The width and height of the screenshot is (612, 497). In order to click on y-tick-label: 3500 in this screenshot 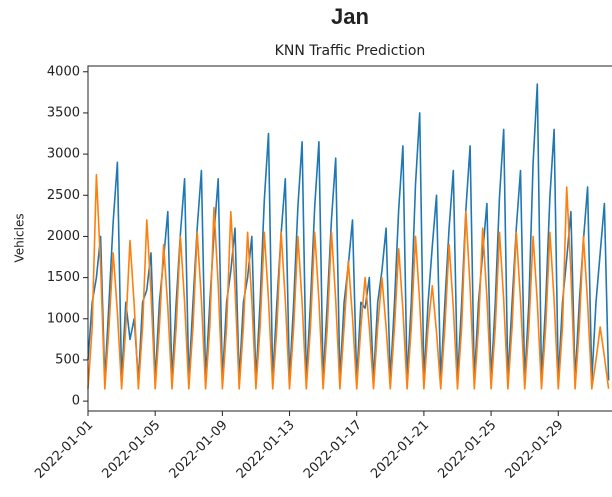, I will do `click(63, 112)`.